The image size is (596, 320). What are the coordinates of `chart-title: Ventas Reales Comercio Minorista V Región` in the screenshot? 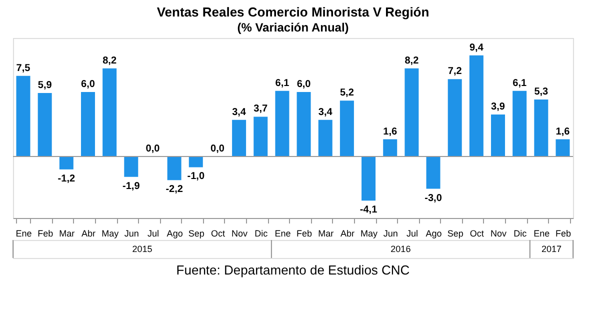 It's located at (293, 12).